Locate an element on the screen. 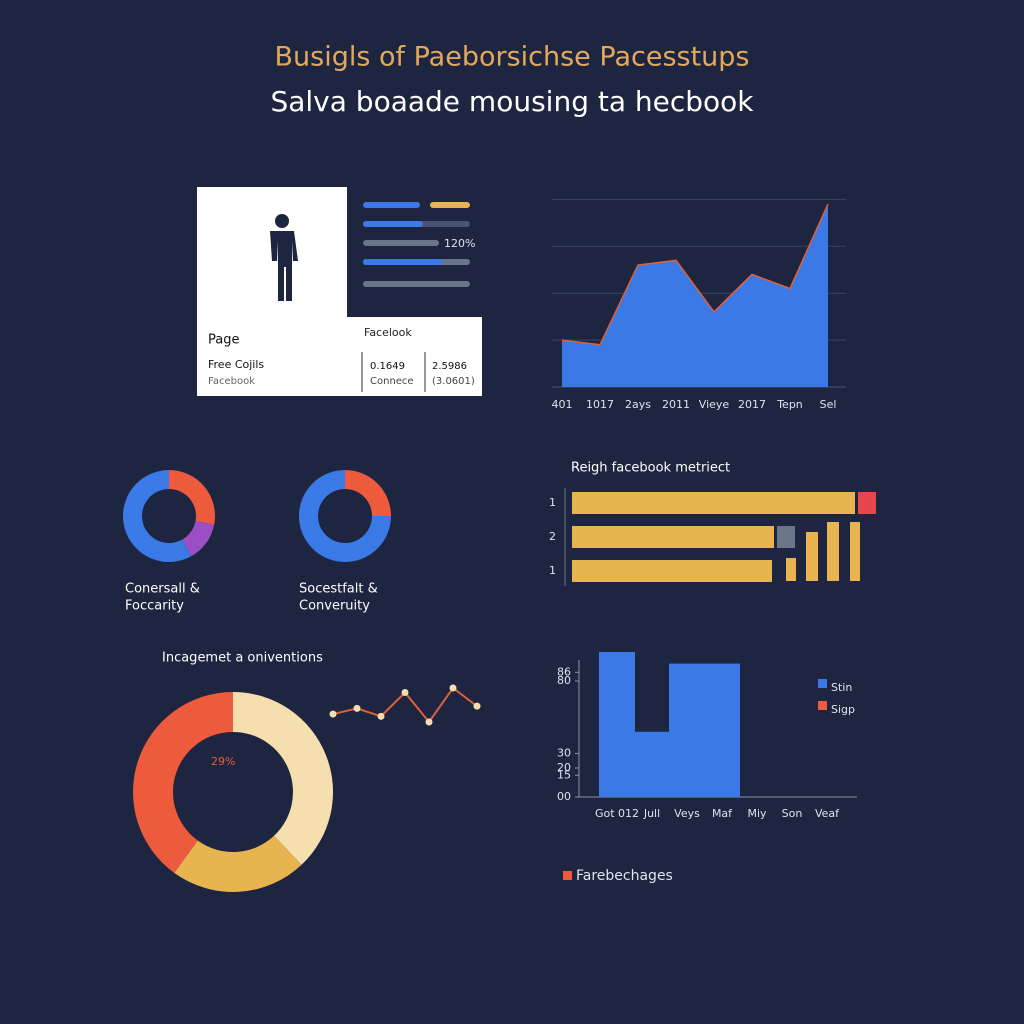  profile-tab: Facelook is located at coordinates (388, 332).